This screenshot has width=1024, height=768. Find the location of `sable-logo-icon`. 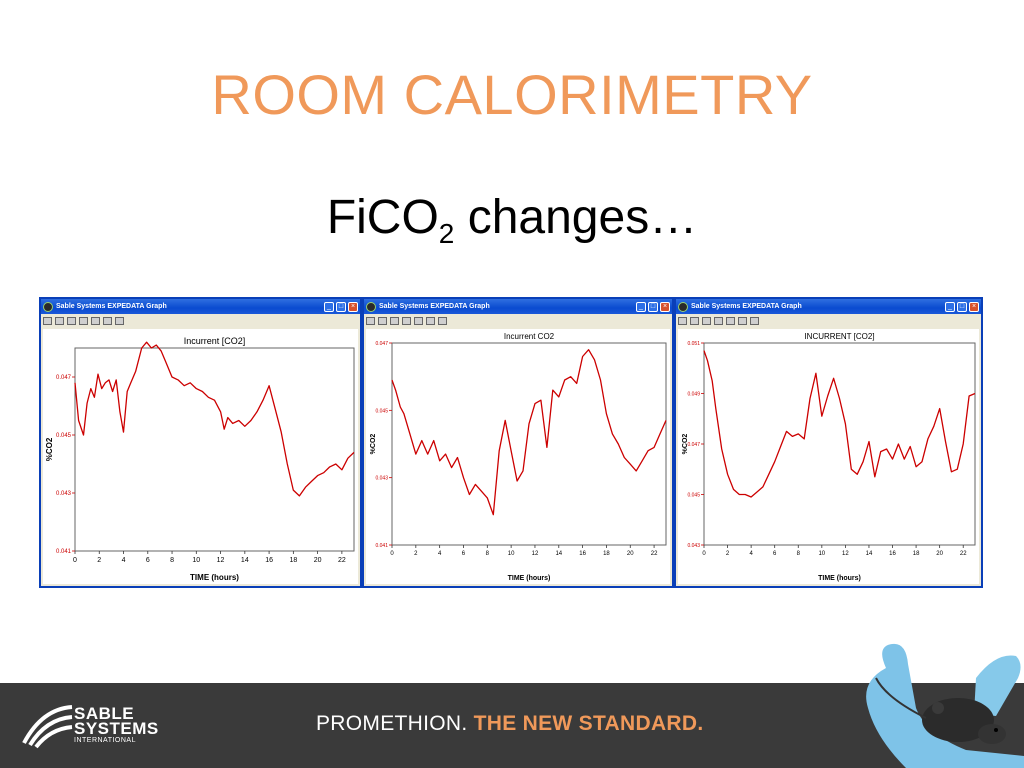

sable-logo-icon is located at coordinates (47, 727).